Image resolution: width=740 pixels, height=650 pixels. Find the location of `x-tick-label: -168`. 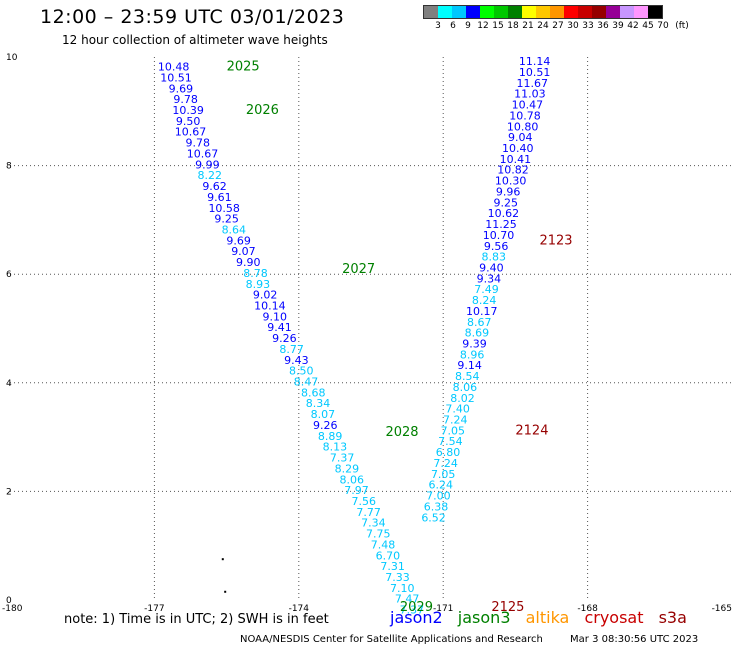

x-tick-label: -168 is located at coordinates (587, 609).